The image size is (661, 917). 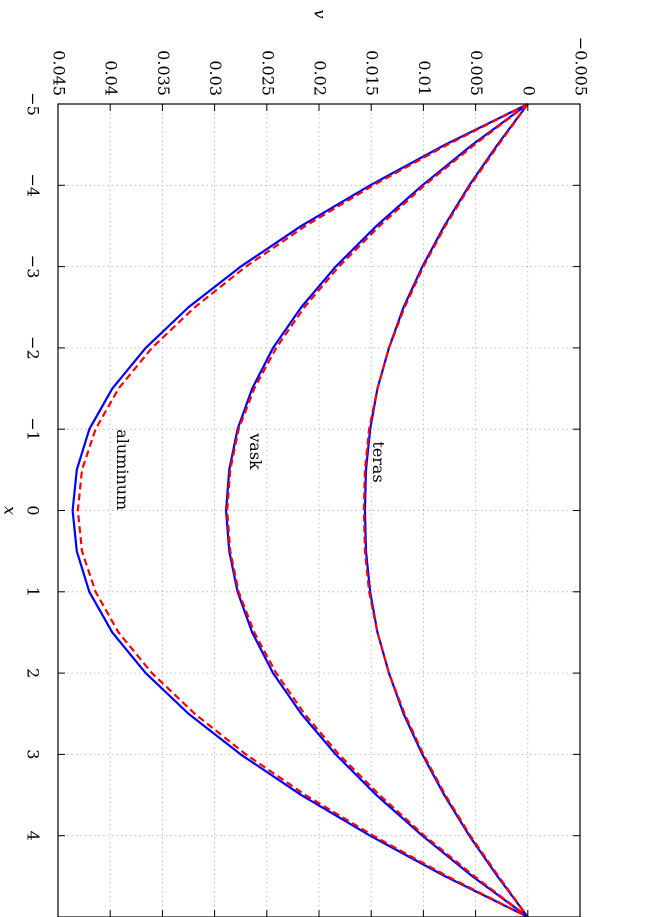 I want to click on v-tick-label: 0.02, so click(x=320, y=78).